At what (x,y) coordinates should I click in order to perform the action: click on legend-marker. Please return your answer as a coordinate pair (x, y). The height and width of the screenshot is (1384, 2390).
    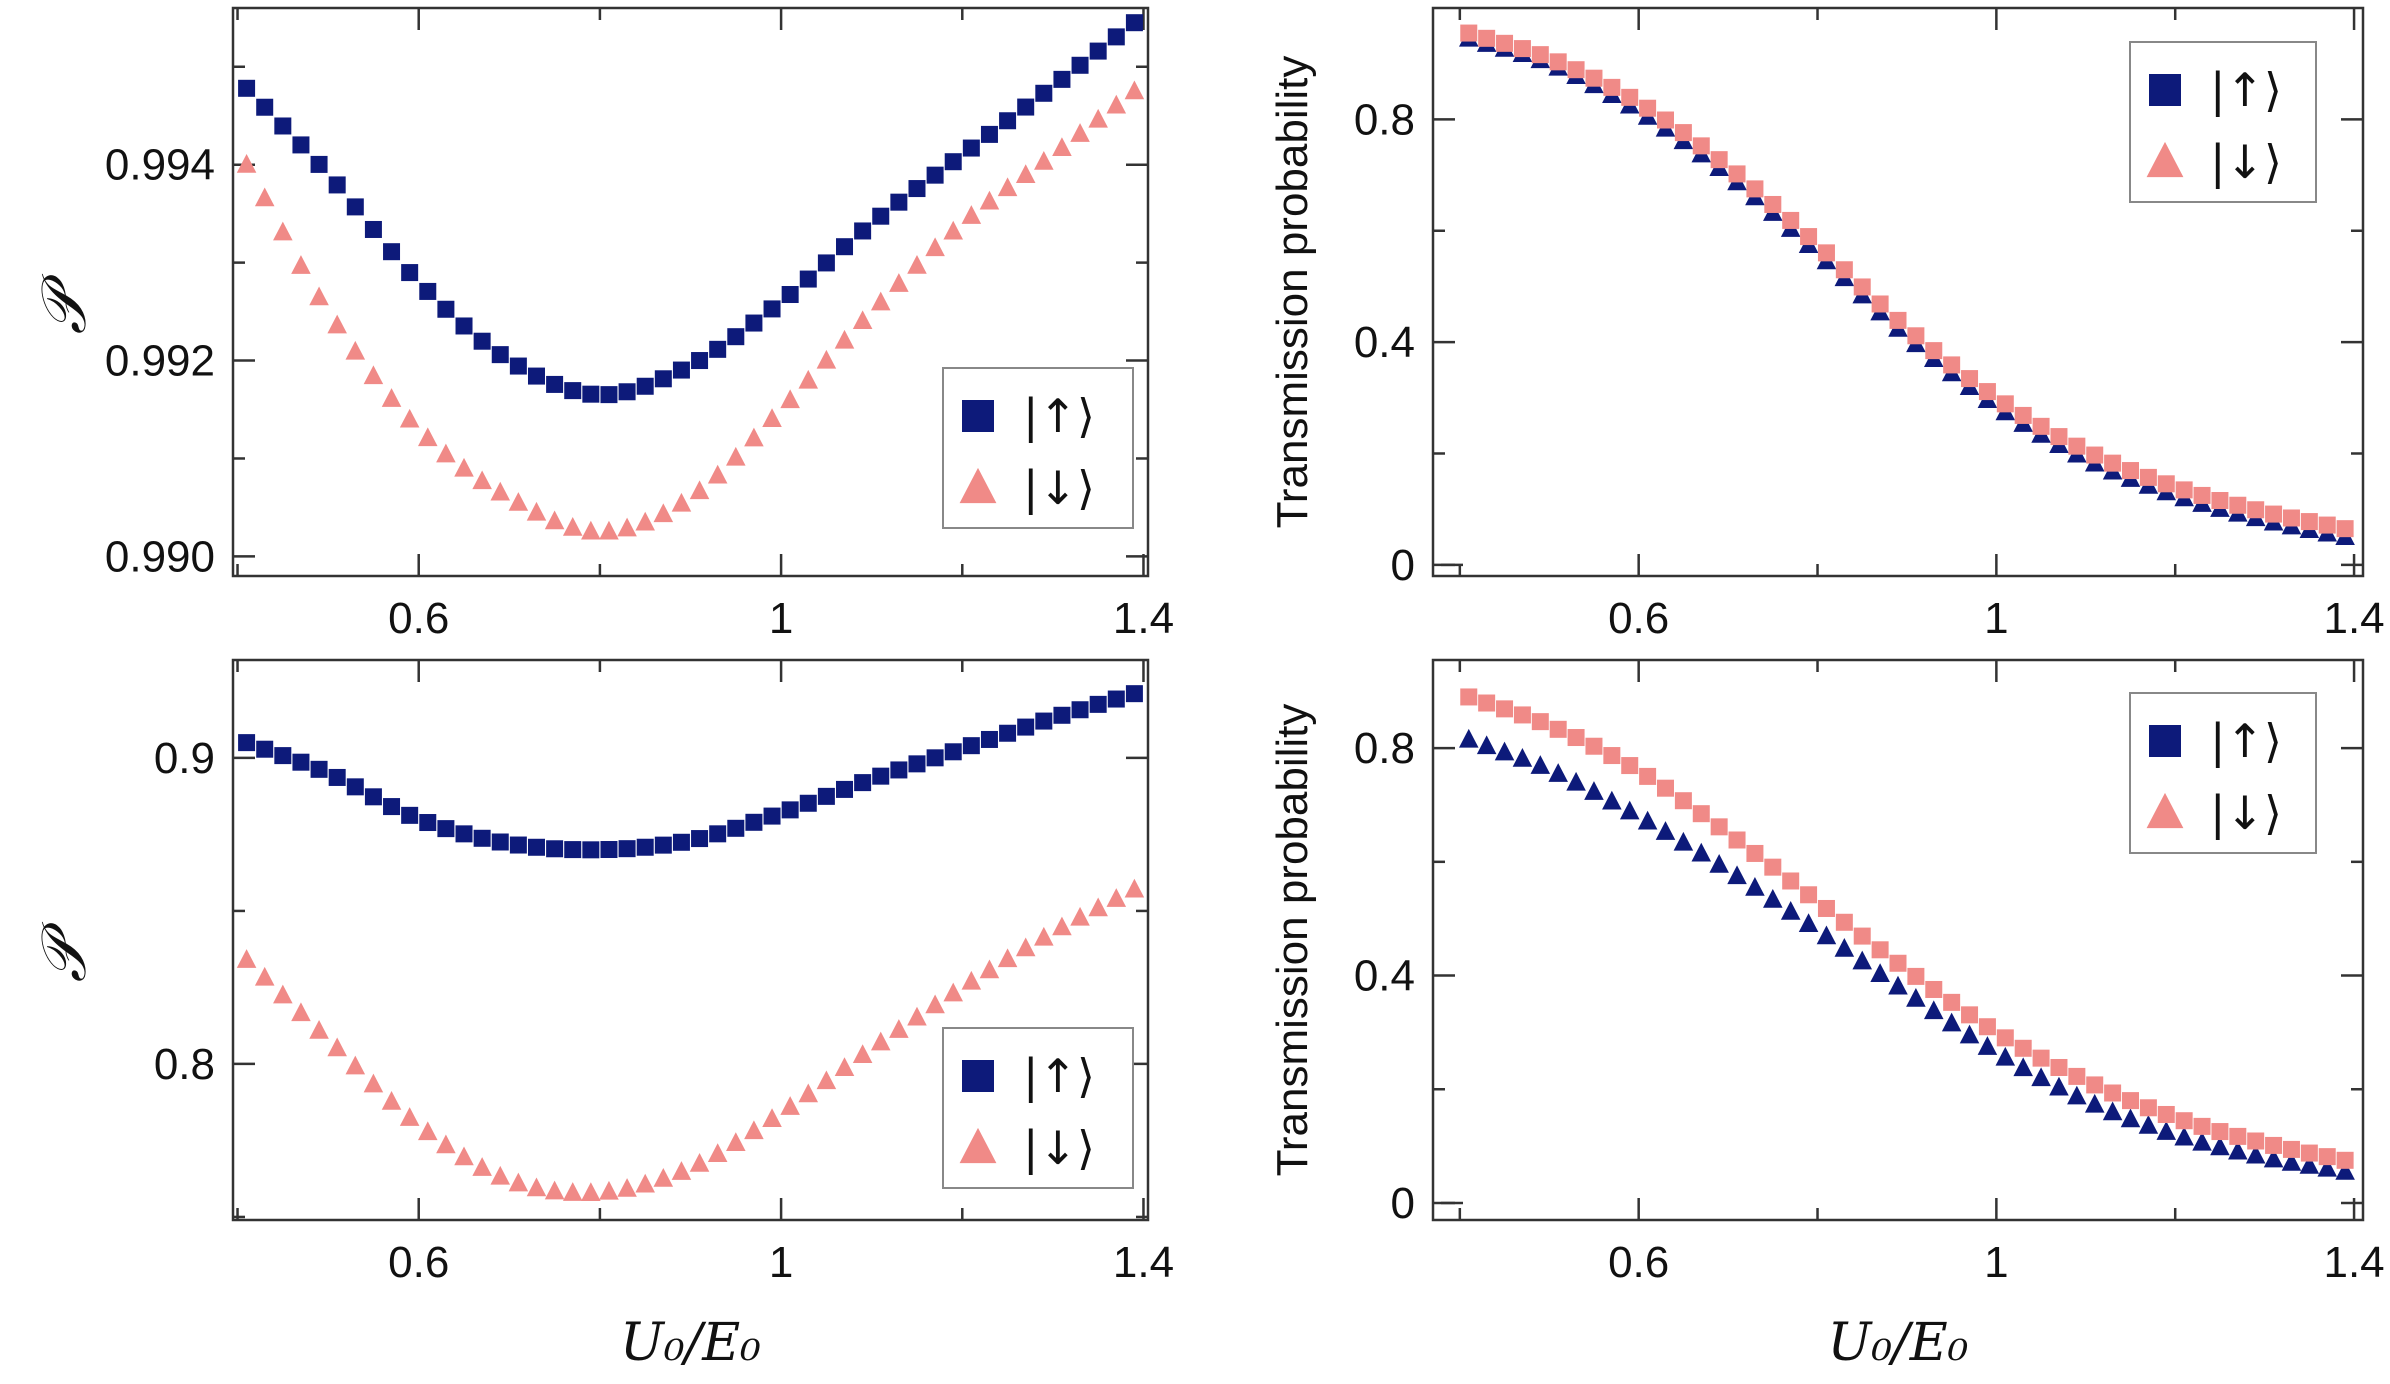
    Looking at the image, I should click on (2165, 90).